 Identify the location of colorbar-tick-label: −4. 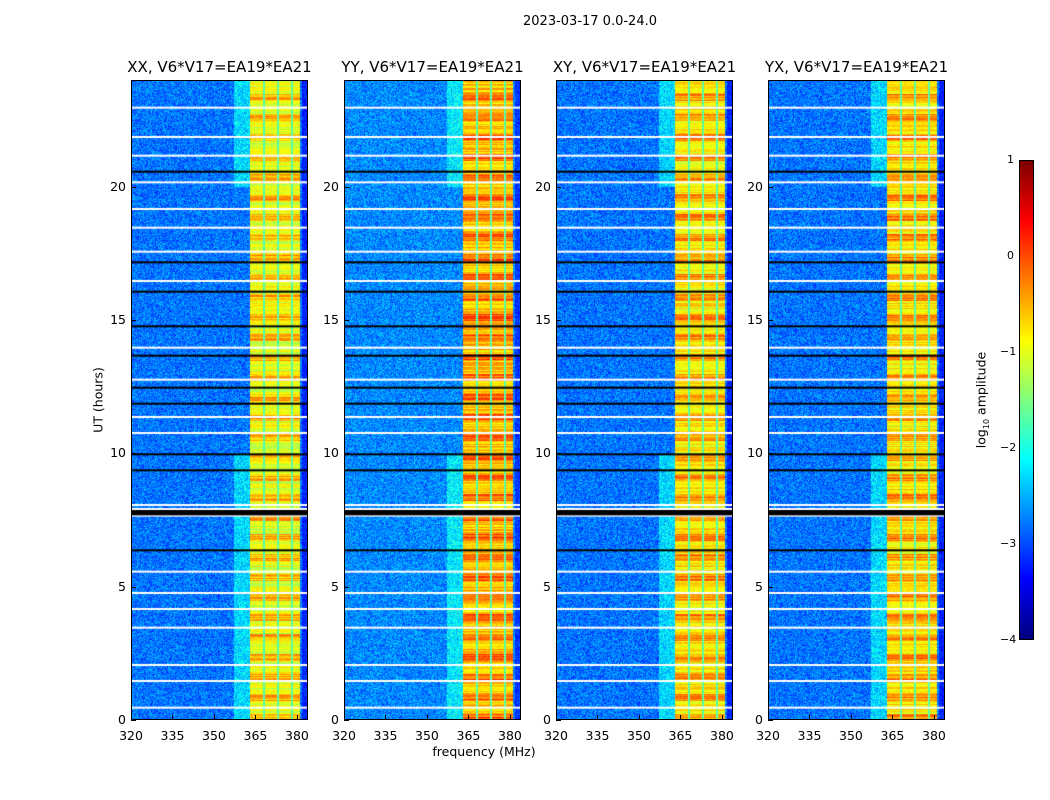
(1008, 639).